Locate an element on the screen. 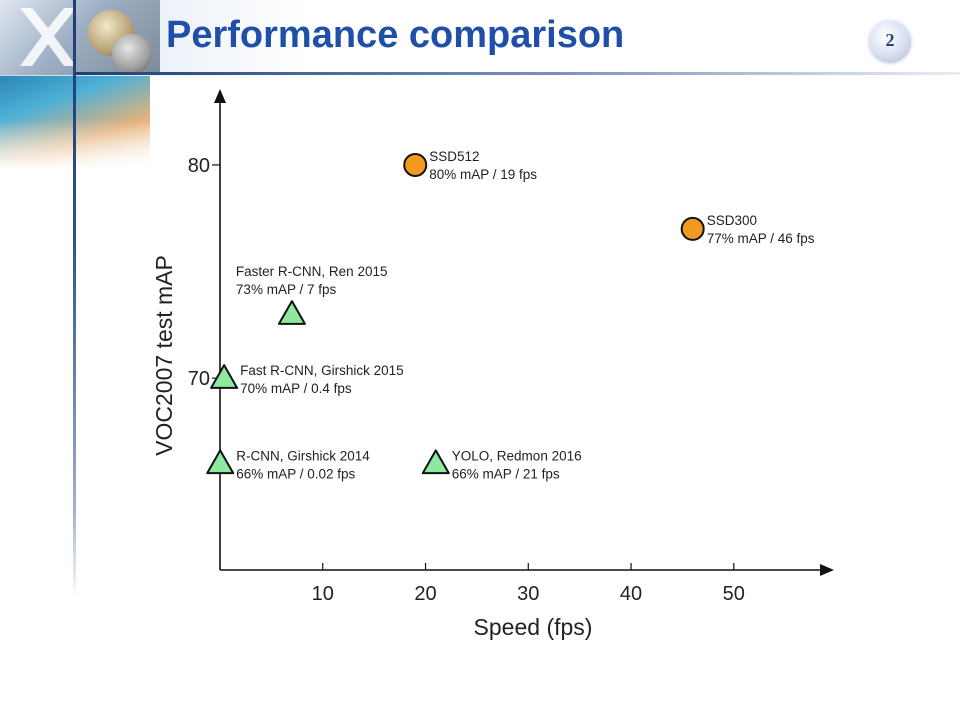  left-rule is located at coordinates (74, 300).